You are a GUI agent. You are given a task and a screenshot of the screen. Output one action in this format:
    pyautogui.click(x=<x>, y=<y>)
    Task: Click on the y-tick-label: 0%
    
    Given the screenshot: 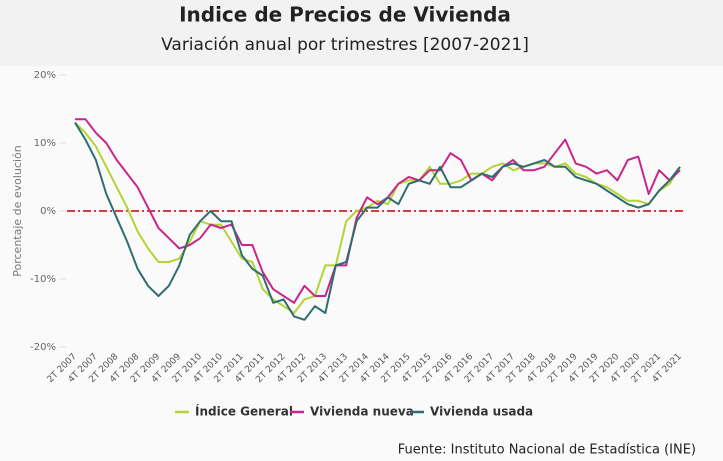 What is the action you would take?
    pyautogui.click(x=48, y=211)
    